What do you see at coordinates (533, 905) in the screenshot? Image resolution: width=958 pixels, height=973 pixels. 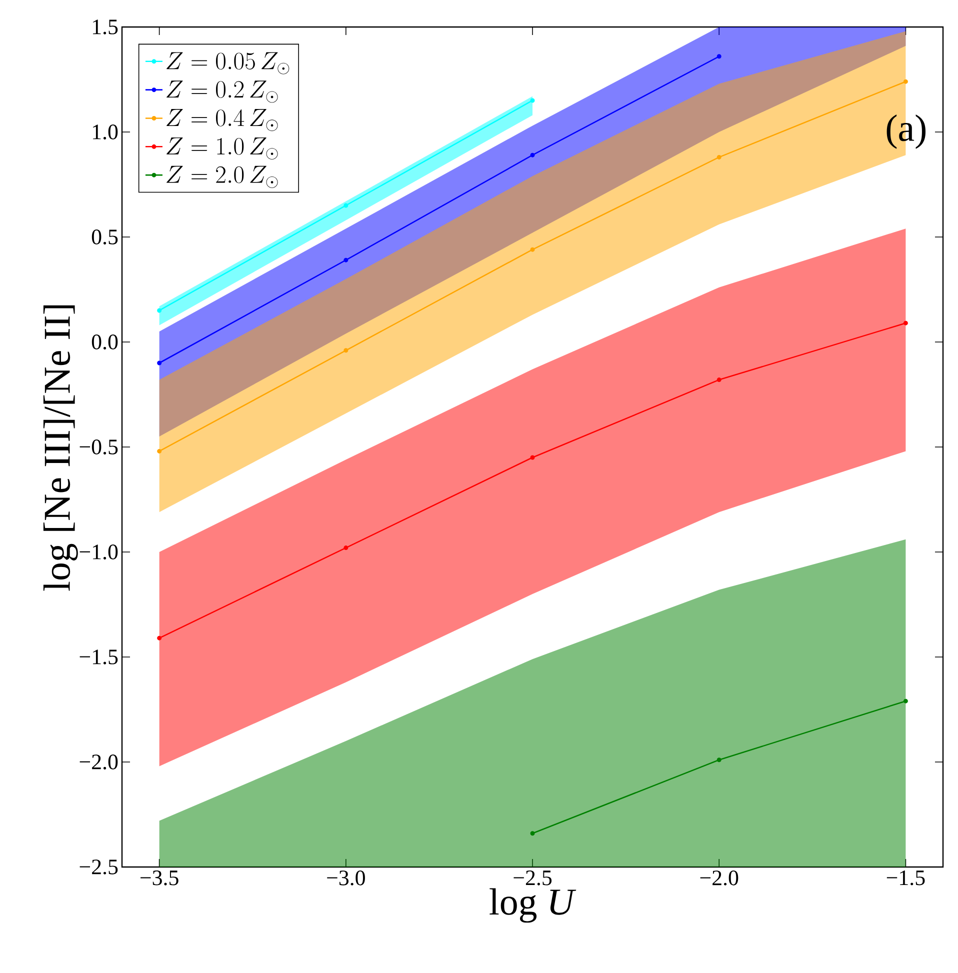 I see `x-axis-title: log U` at bounding box center [533, 905].